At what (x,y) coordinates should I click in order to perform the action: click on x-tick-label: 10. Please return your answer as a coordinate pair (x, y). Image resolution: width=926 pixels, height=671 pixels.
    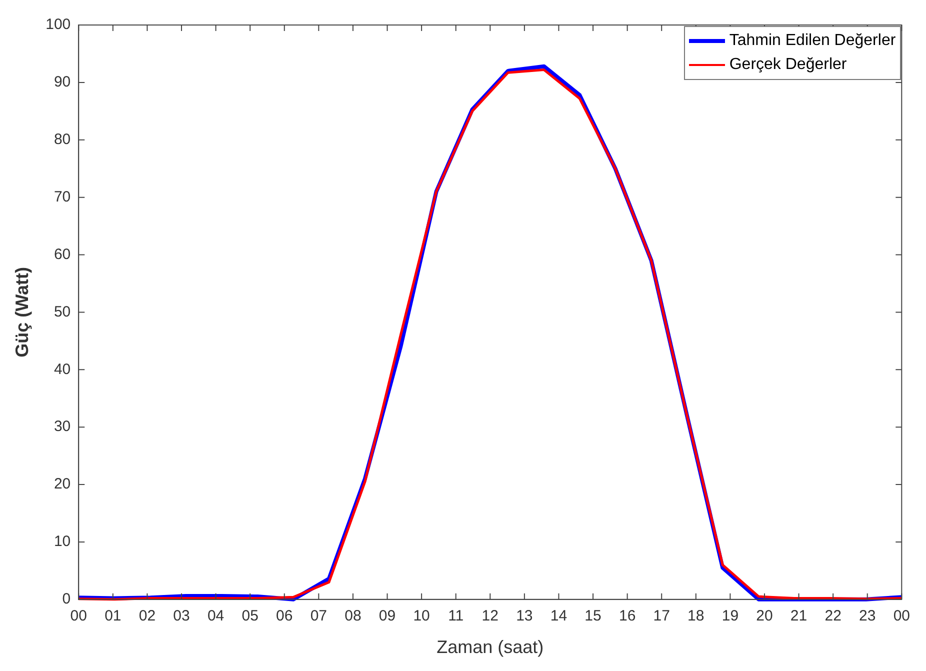
    Looking at the image, I should click on (421, 616).